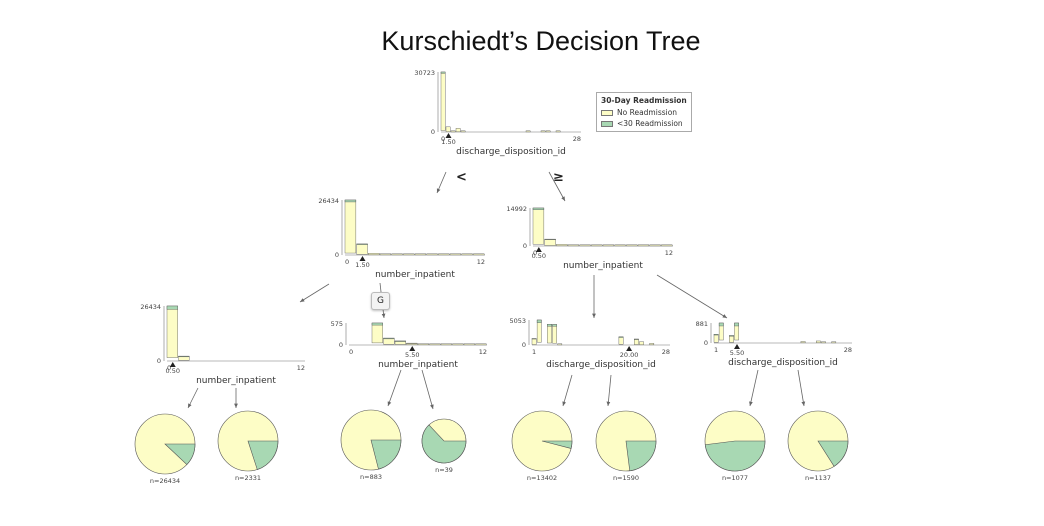  Describe the element at coordinates (558, 177) in the screenshot. I see `right-operator: ≥` at that location.